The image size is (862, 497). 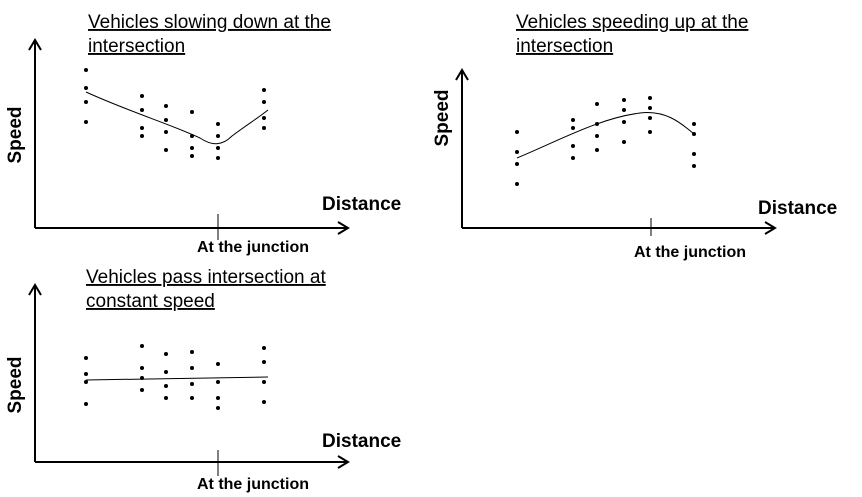 What do you see at coordinates (632, 22) in the screenshot?
I see `panel-title: Vehicles speeding up at the` at bounding box center [632, 22].